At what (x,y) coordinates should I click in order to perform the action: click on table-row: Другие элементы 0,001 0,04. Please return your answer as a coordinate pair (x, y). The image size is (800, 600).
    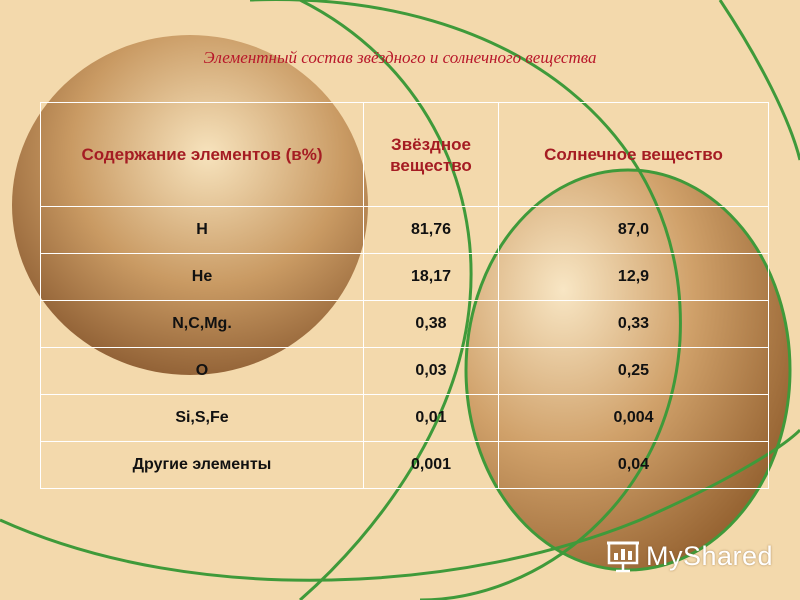
    Looking at the image, I should click on (404, 465).